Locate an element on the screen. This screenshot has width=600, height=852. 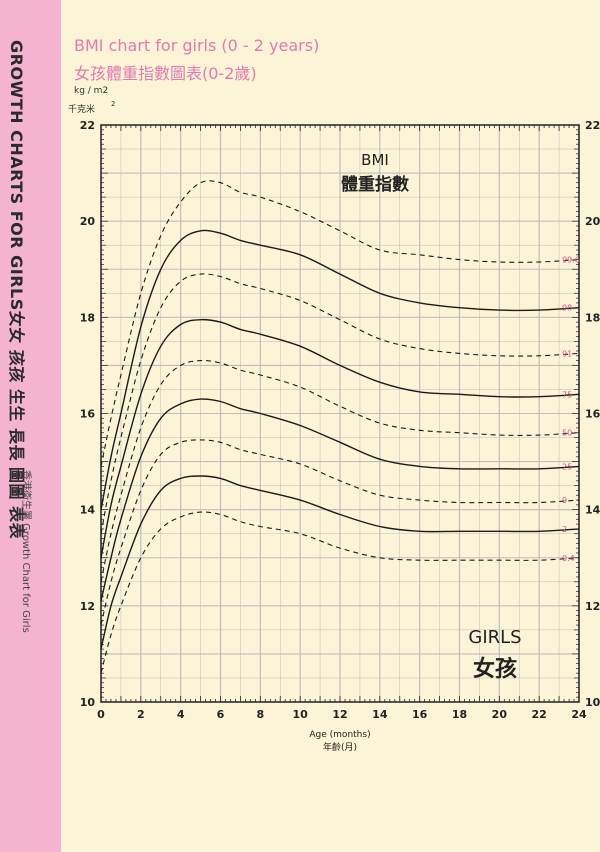
x-tick-label: 6 is located at coordinates (221, 714).